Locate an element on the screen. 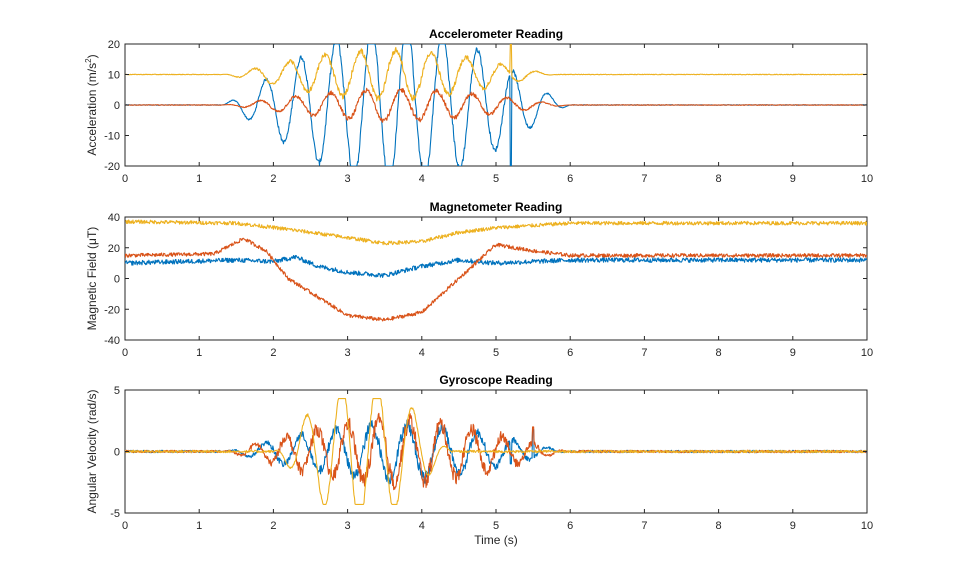 This screenshot has width=959, height=577. chart-title: Accelerometer Reading is located at coordinates (496, 34).